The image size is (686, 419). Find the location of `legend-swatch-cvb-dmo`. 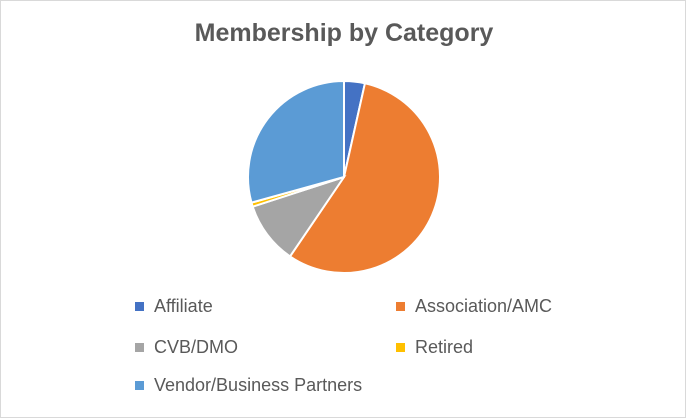

legend-swatch-cvb-dmo is located at coordinates (139, 347).